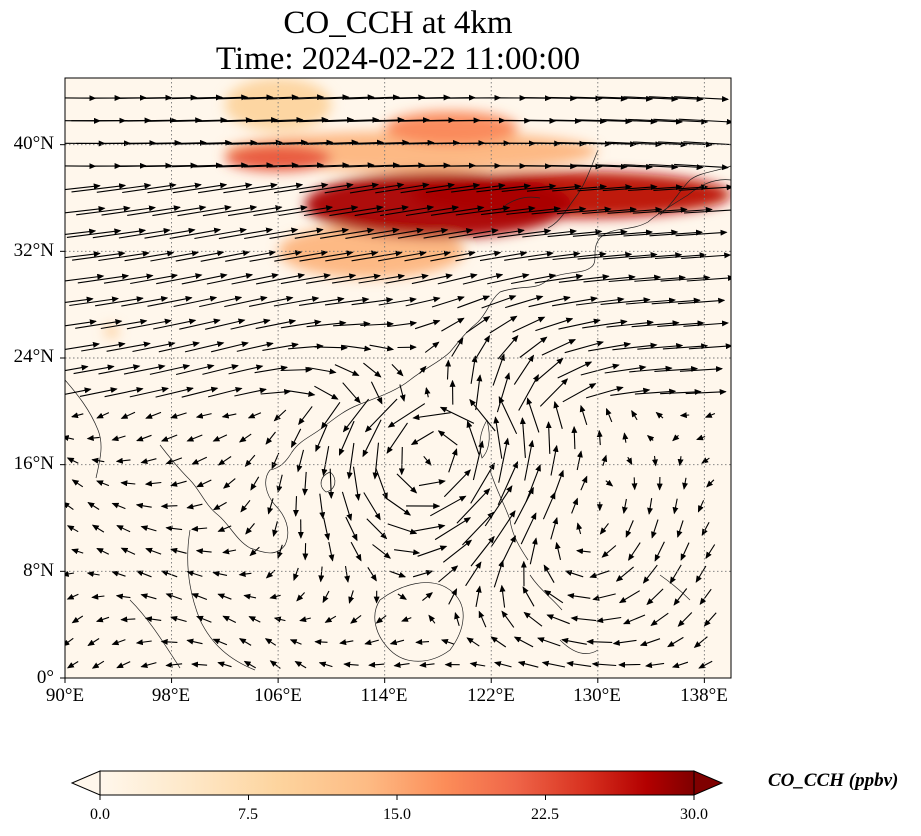  Describe the element at coordinates (545, 814) in the screenshot. I see `colorbar-tick-22-5: 22.5` at that location.